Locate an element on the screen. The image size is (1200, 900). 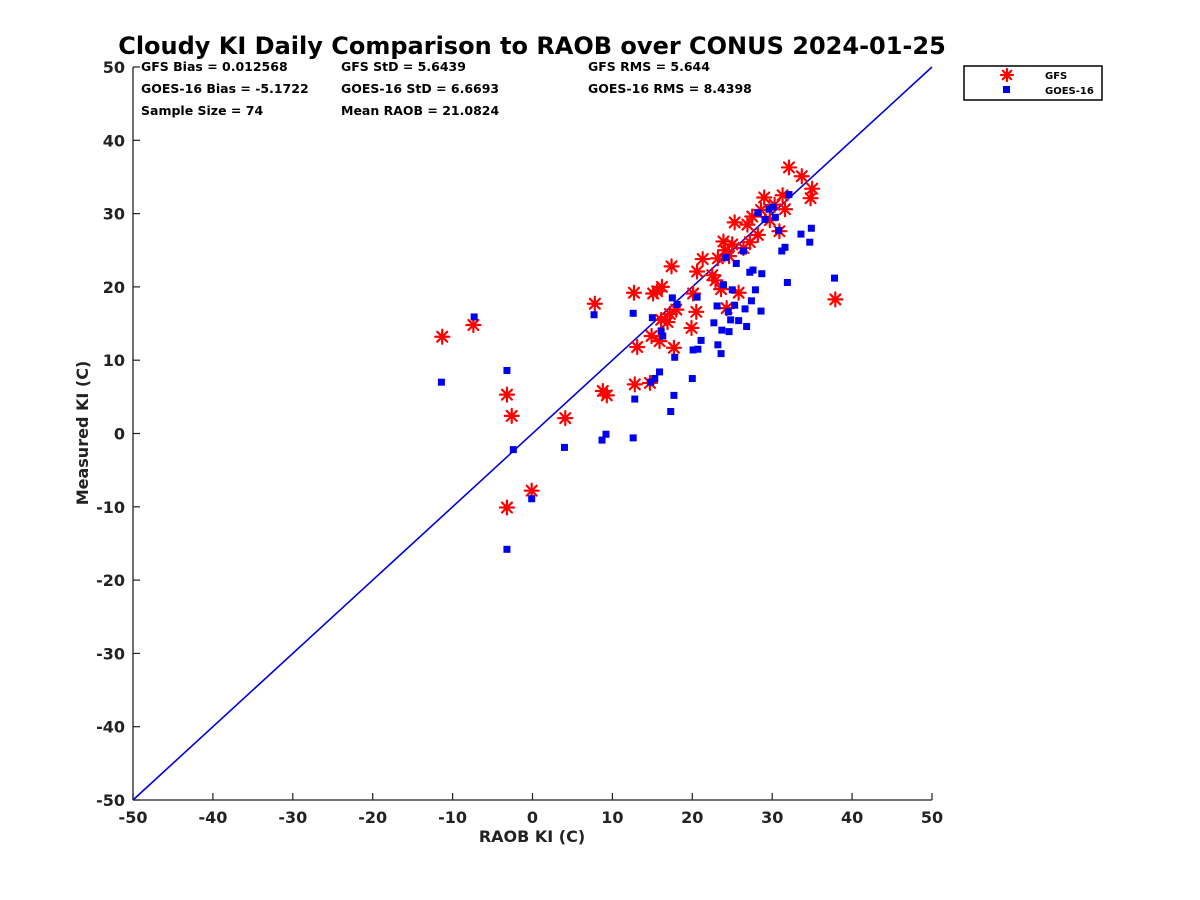
x-tick-label: 30 is located at coordinates (772, 817).